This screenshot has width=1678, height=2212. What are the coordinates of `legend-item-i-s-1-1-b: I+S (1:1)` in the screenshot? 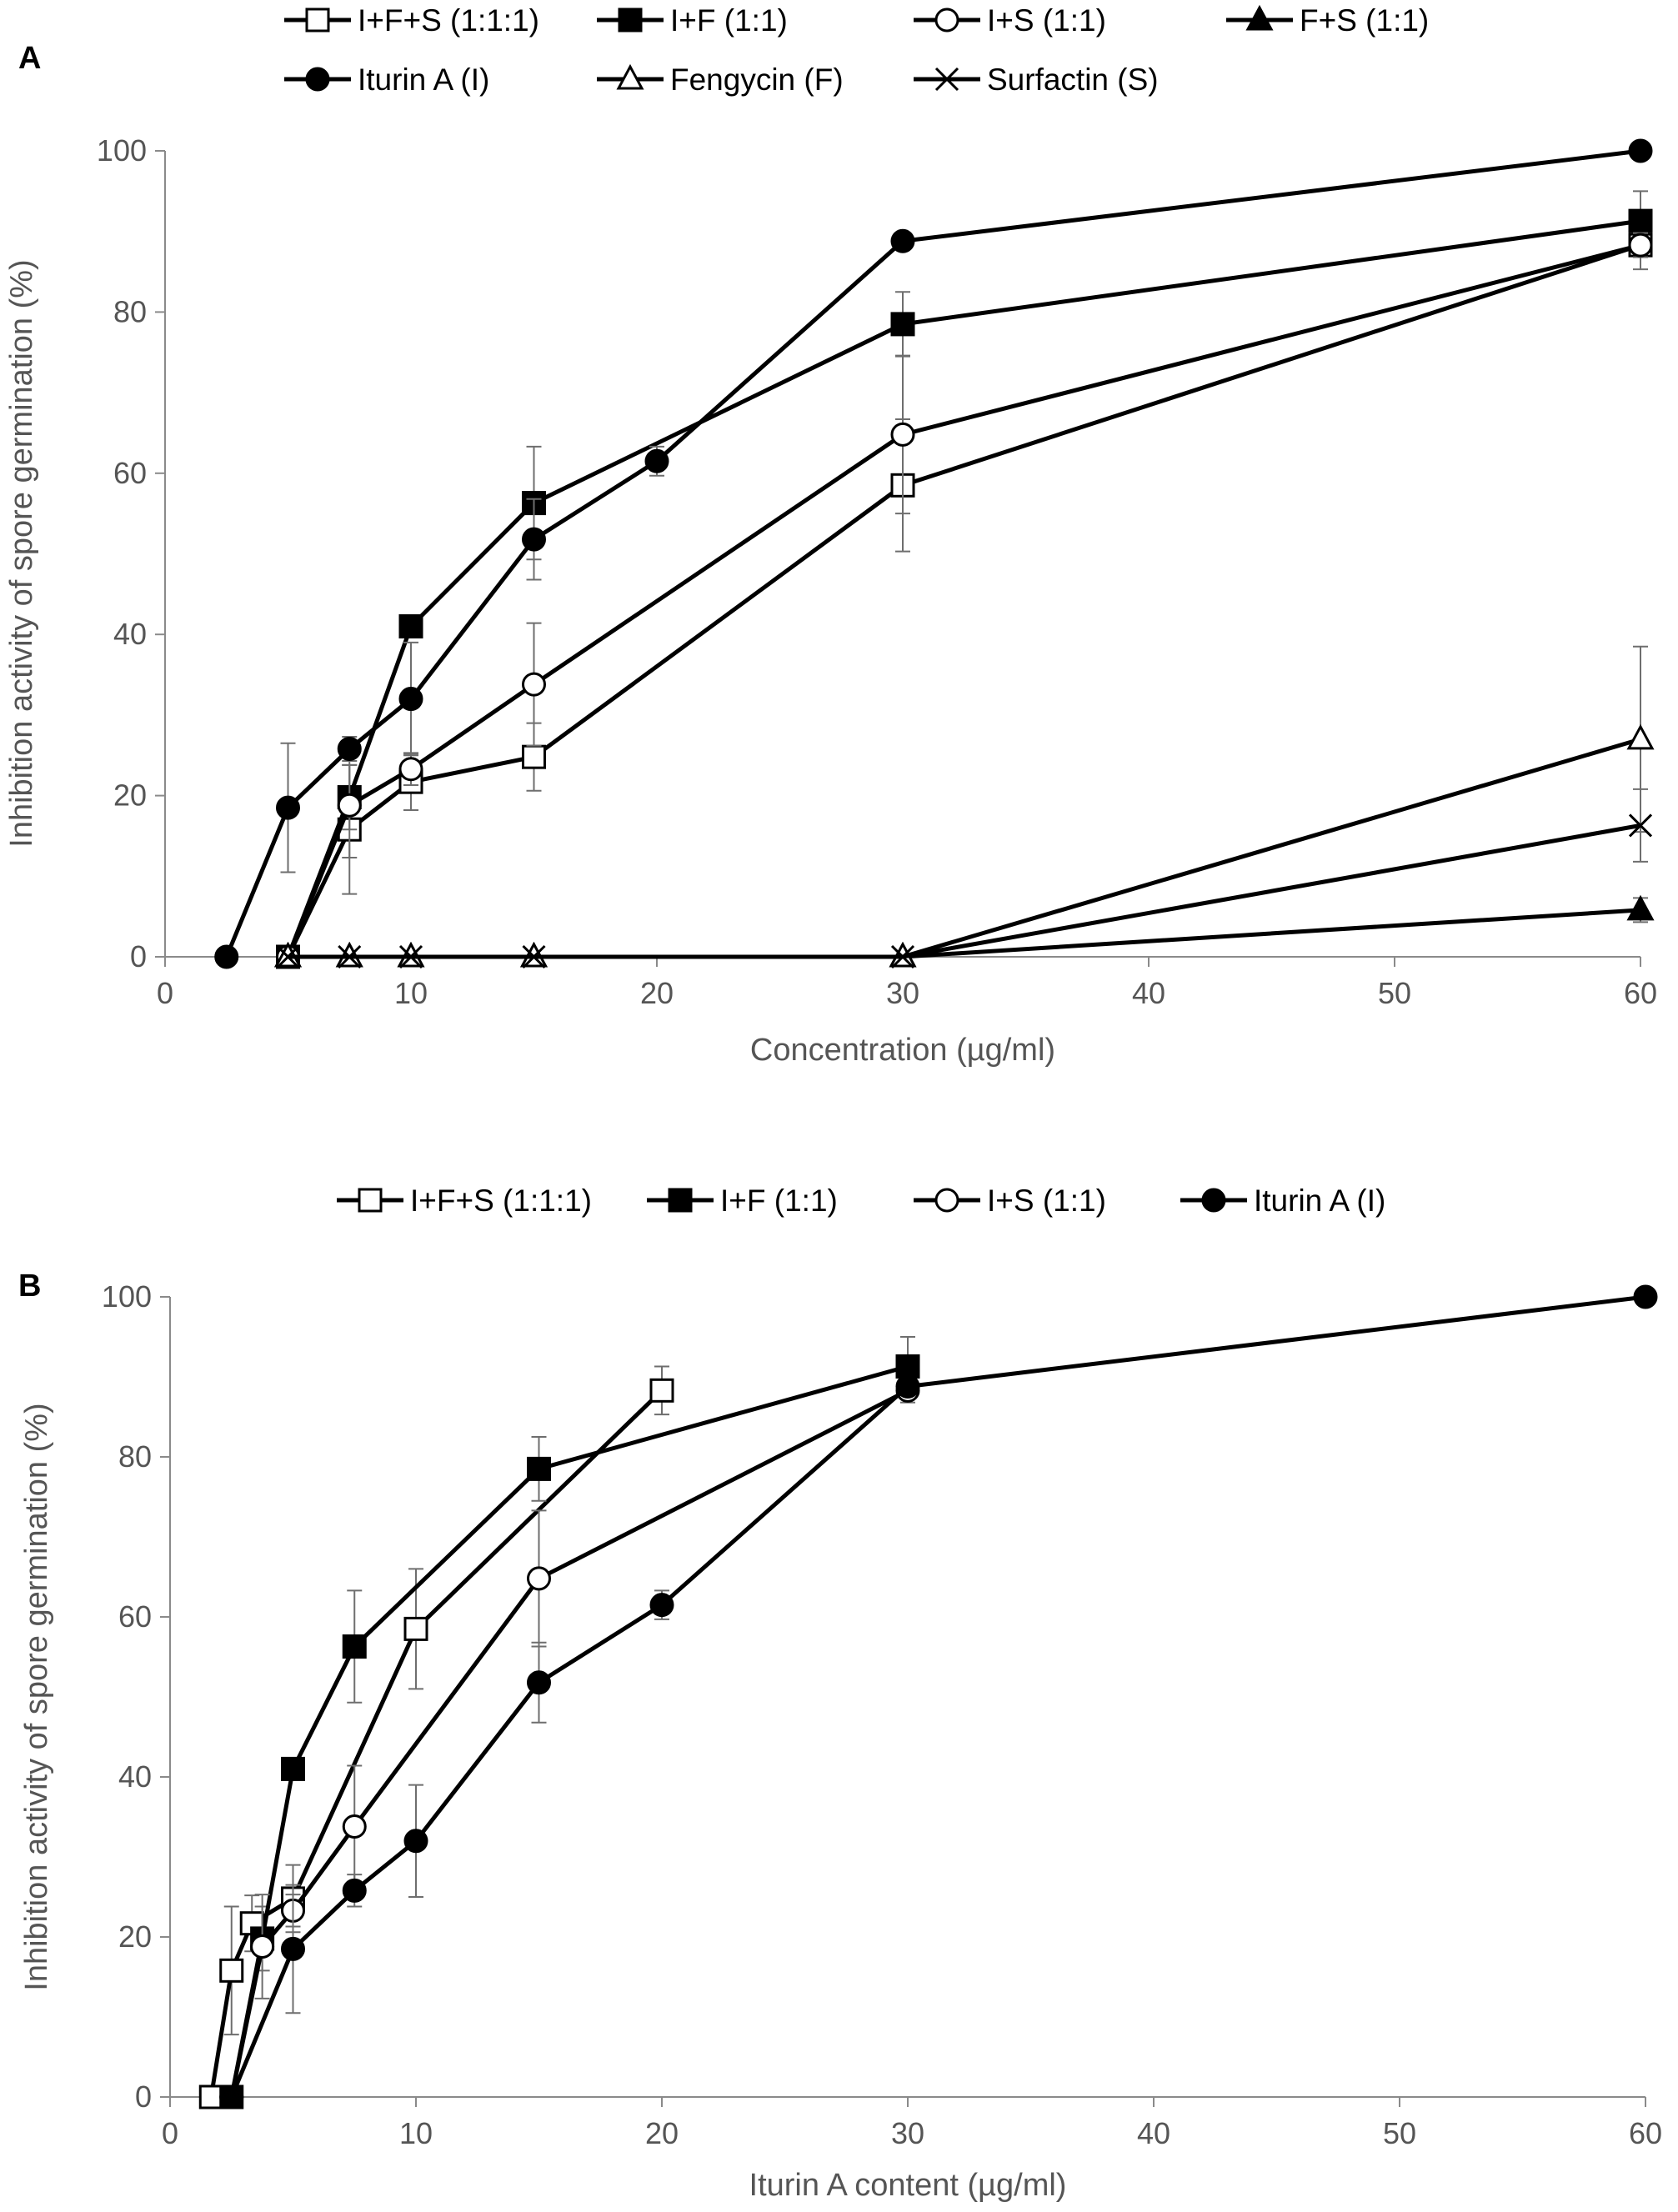 It's located at (1010, 1201).